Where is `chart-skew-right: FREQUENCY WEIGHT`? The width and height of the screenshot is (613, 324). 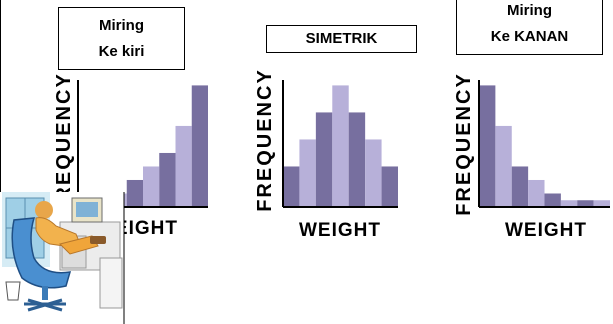 chart-skew-right: FREQUENCY WEIGHT is located at coordinates (532, 156).